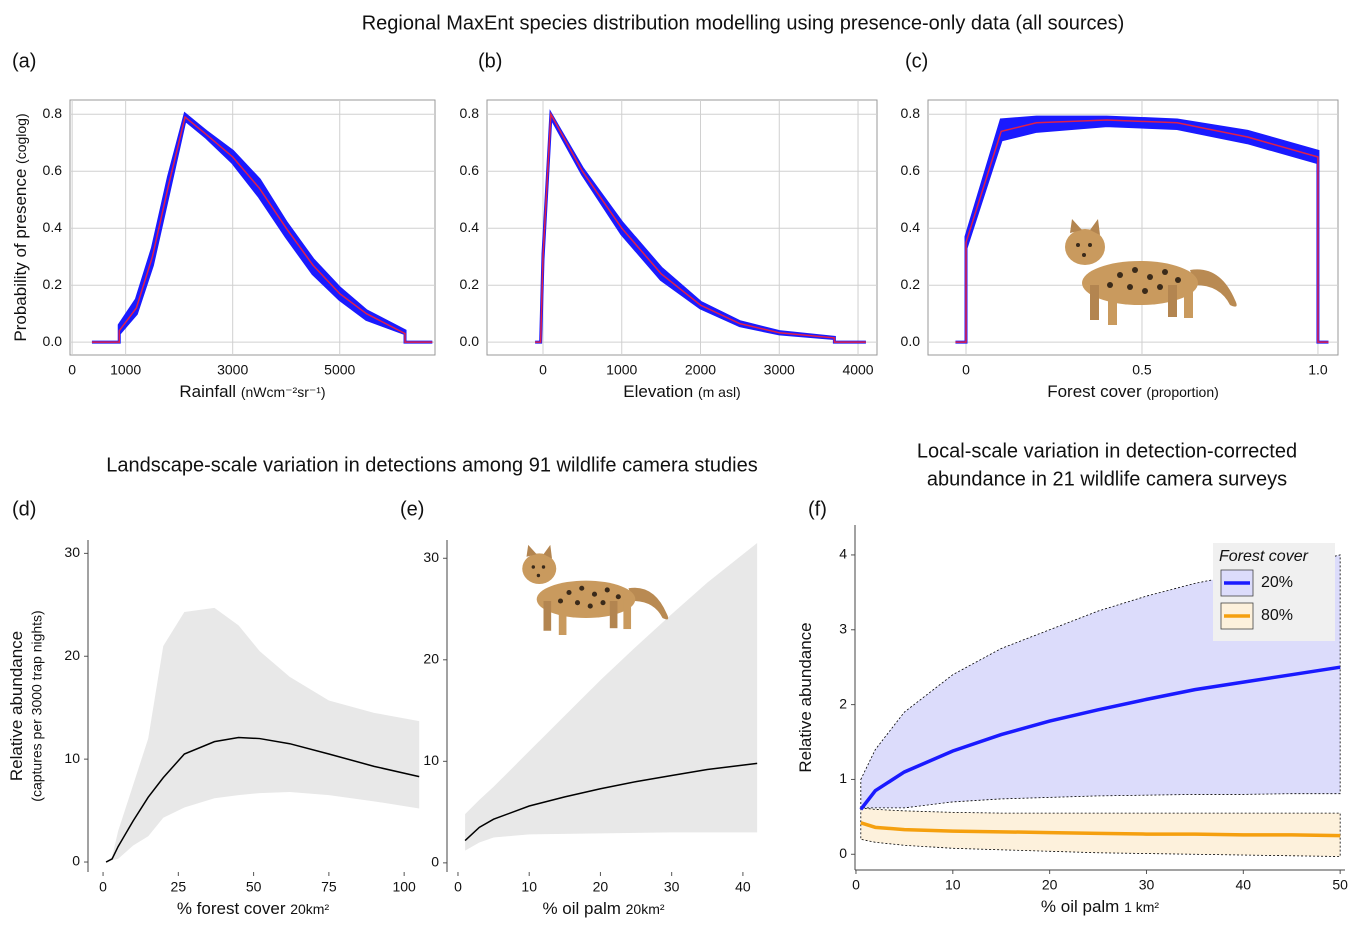 Image resolution: width=1353 pixels, height=928 pixels. Describe the element at coordinates (843, 778) in the screenshot. I see `y-tick-label: 1` at that location.